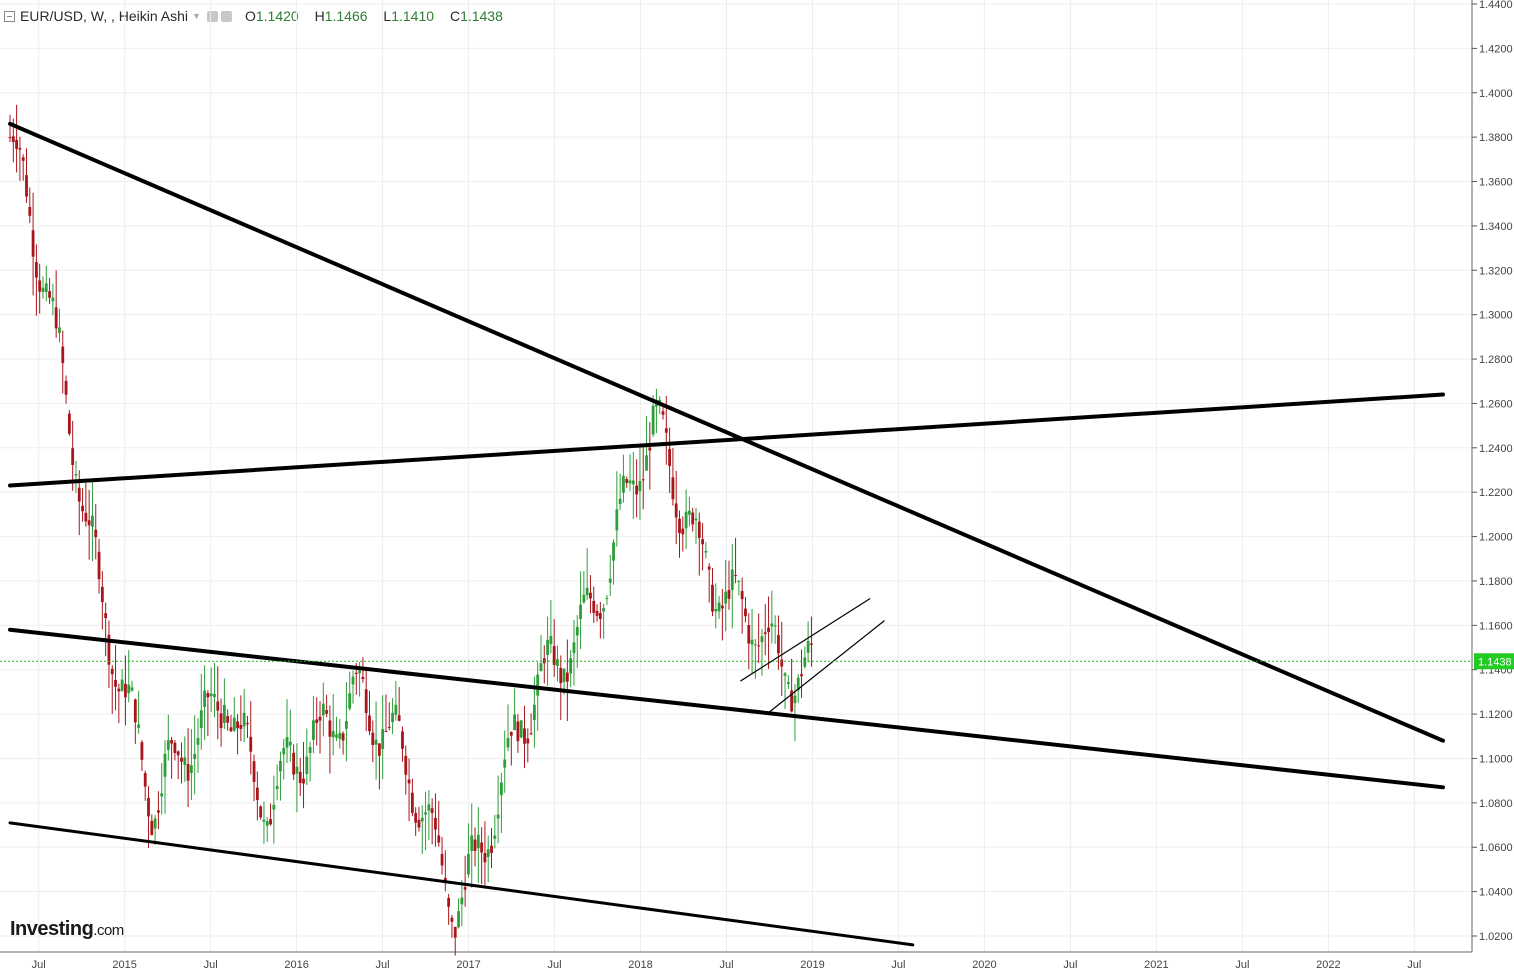 This screenshot has width=1514, height=972. What do you see at coordinates (104, 16) in the screenshot?
I see `symbol-label: EUR/USD, W, , Heikin Ashi` at bounding box center [104, 16].